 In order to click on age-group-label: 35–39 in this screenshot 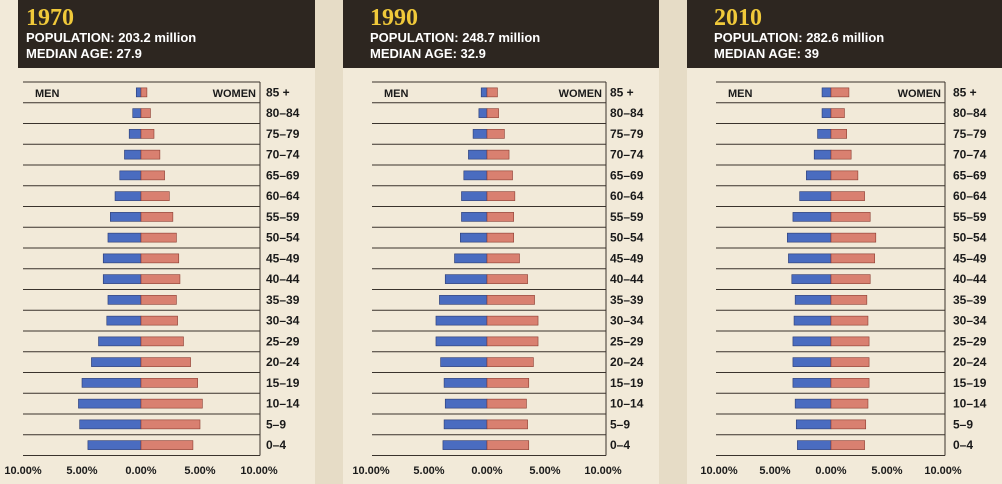, I will do `click(283, 300)`.